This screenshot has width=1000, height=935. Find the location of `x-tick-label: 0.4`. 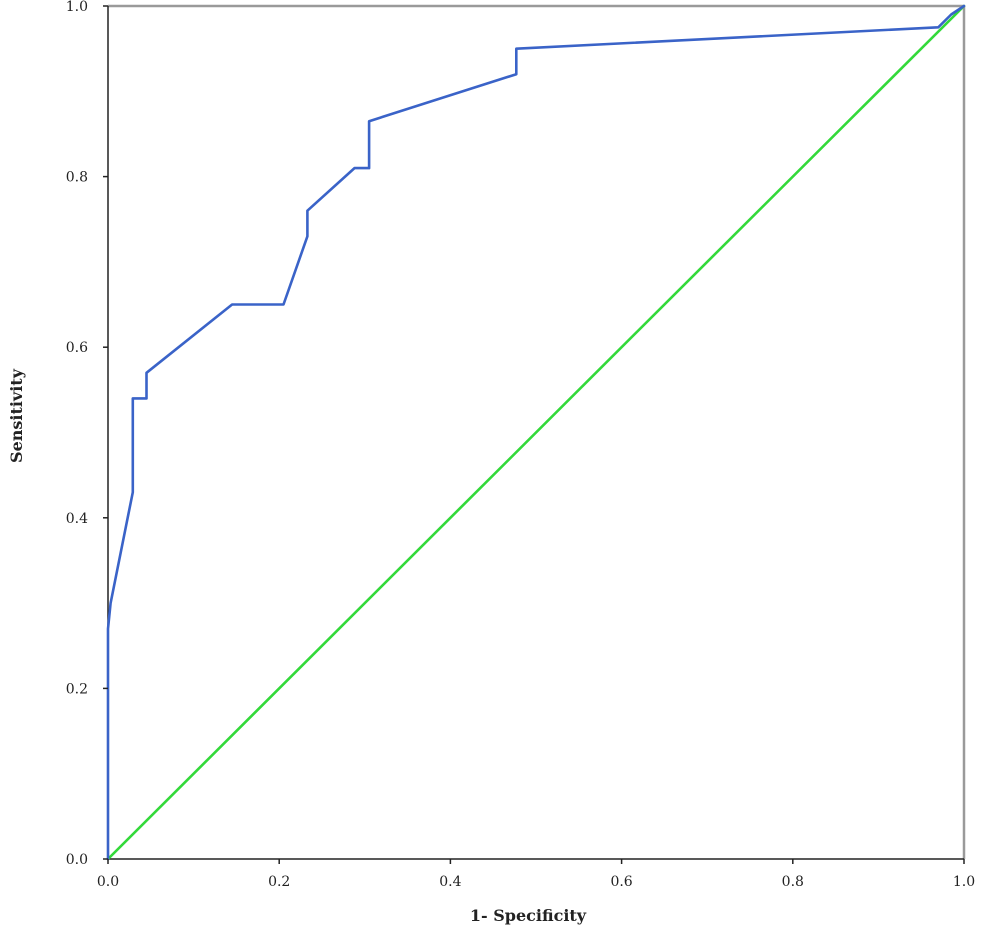

x-tick-label: 0.4 is located at coordinates (450, 882).